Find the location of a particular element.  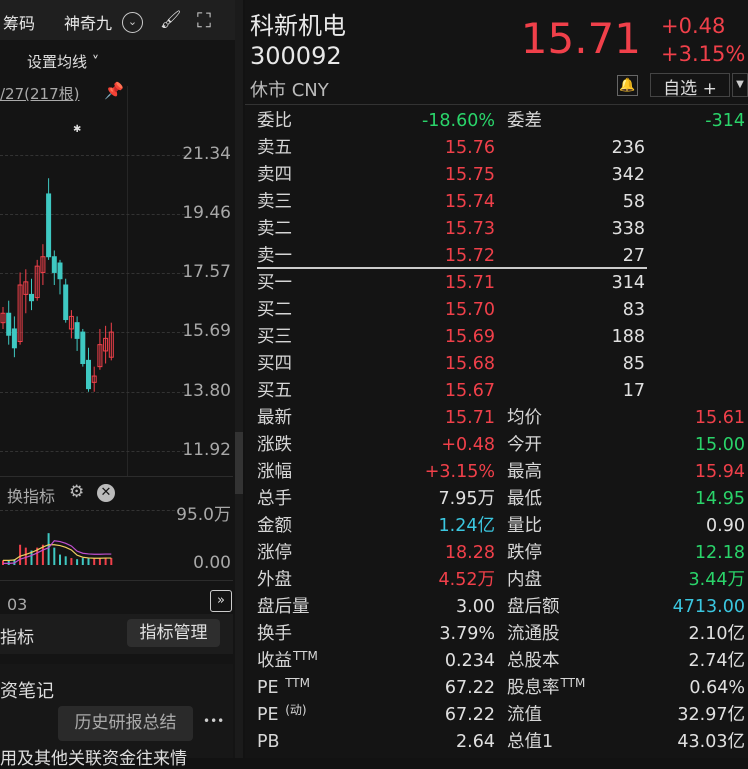

price-tick: 15.69 is located at coordinates (206, 331).